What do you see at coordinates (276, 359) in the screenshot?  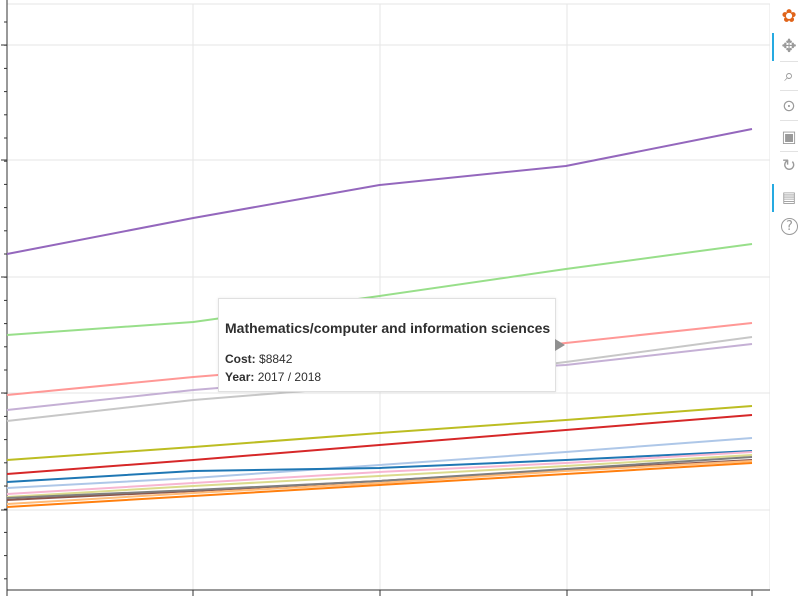 I see `tooltip-cost-value: $8842` at bounding box center [276, 359].